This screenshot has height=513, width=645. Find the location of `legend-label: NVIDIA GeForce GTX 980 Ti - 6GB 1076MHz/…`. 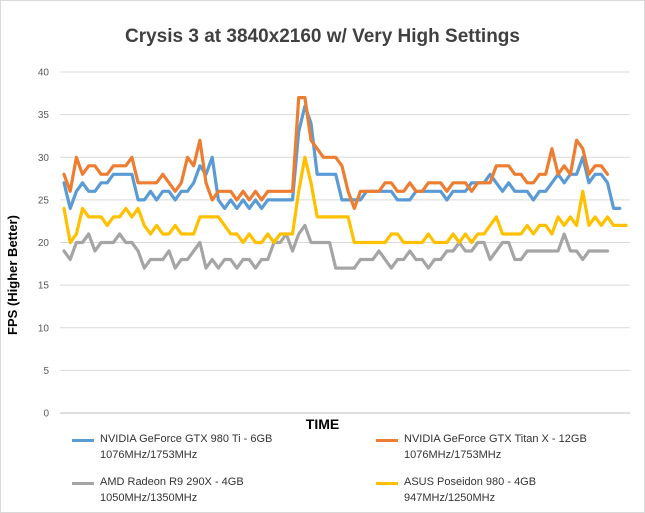

legend-label: NVIDIA GeForce GTX 980 Ti - 6GB 1076MHz/… is located at coordinates (186, 447).